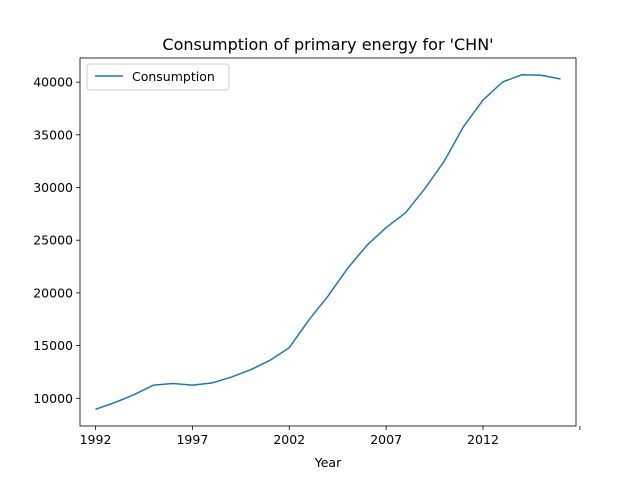 This screenshot has width=640, height=480. What do you see at coordinates (289, 439) in the screenshot?
I see `x-tick-label: 2002` at bounding box center [289, 439].